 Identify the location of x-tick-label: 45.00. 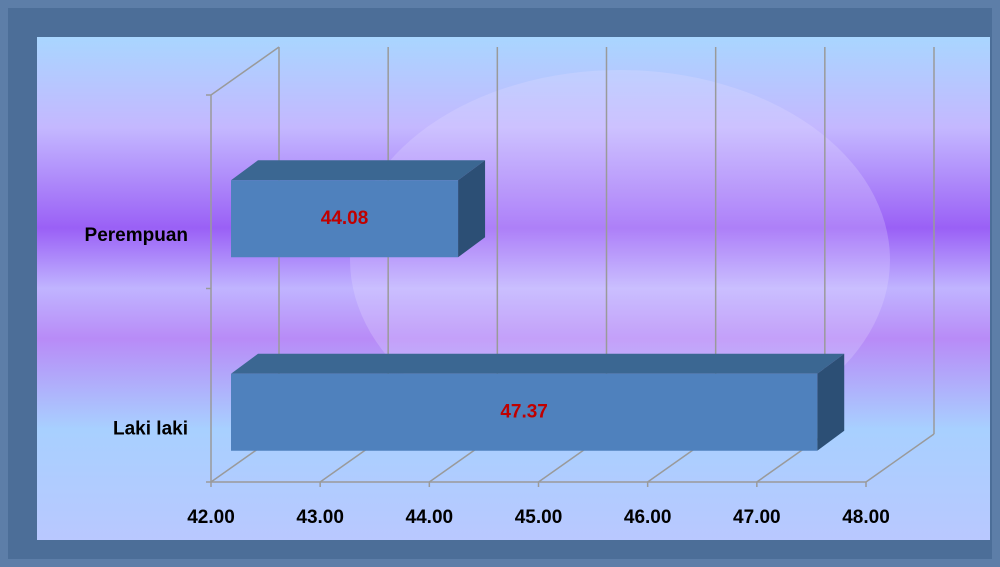
(539, 517).